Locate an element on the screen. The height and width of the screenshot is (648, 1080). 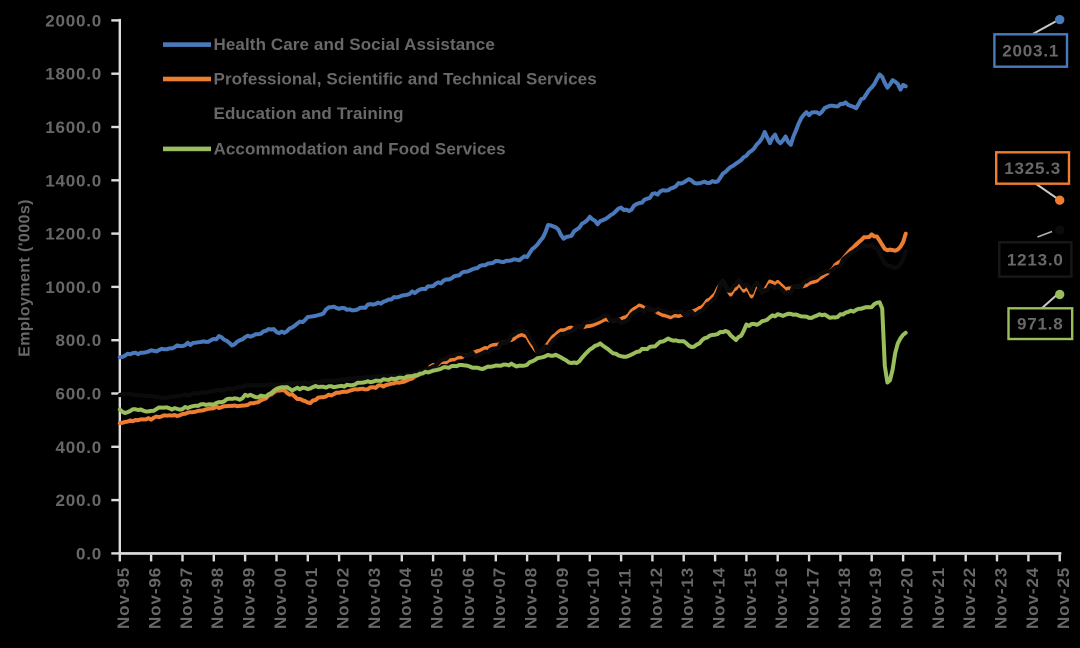
svg-text: Nov-09 is located at coordinates (562, 598).